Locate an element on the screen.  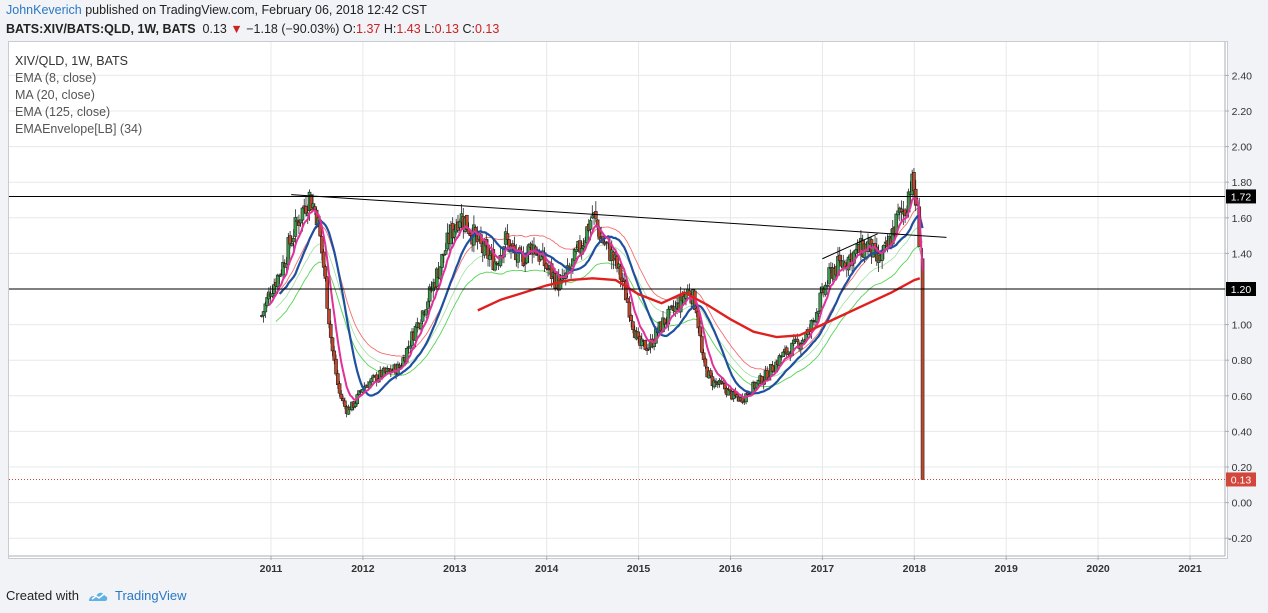
y-tick-label: 2.20 is located at coordinates (1242, 112).